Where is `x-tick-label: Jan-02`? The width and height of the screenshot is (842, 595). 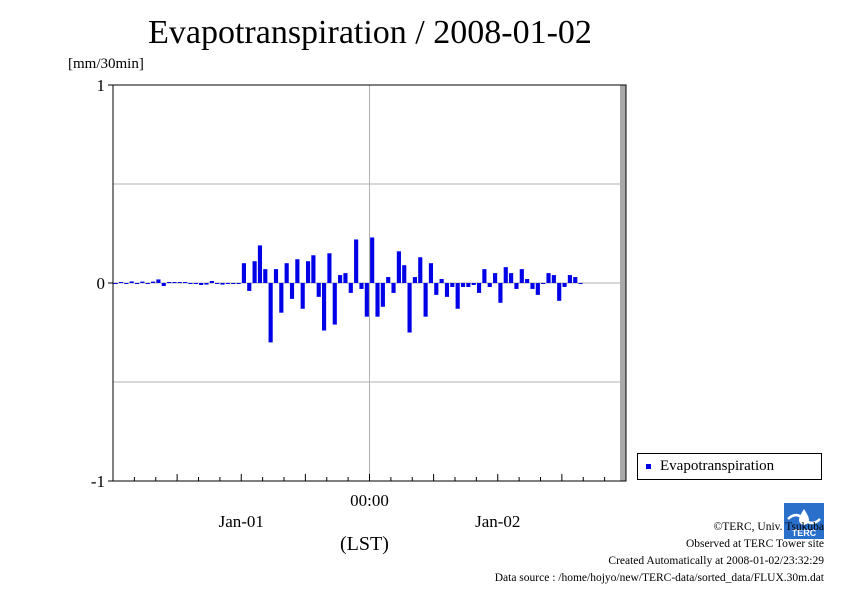
x-tick-label: Jan-02 is located at coordinates (497, 521).